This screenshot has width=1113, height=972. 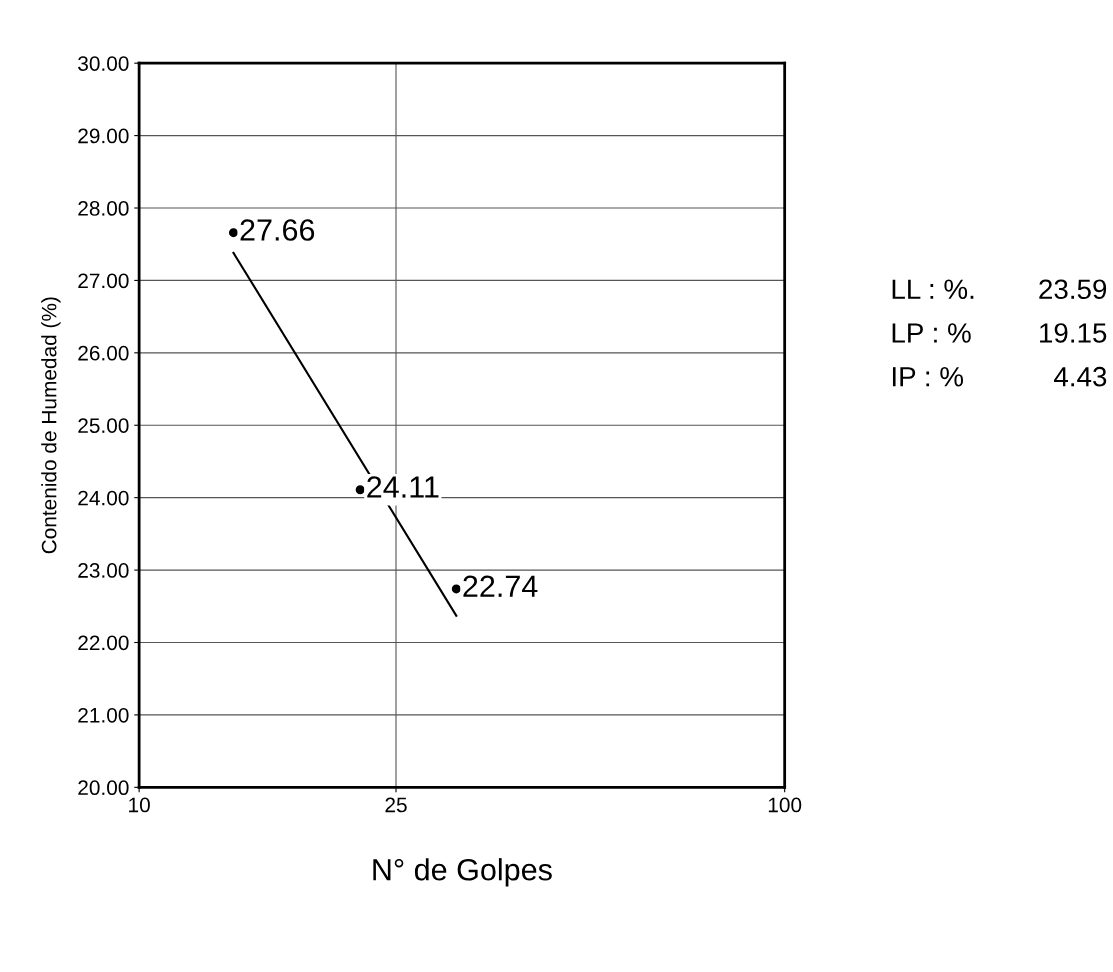 I want to click on y-tick-label: 26.00, so click(x=103, y=353).